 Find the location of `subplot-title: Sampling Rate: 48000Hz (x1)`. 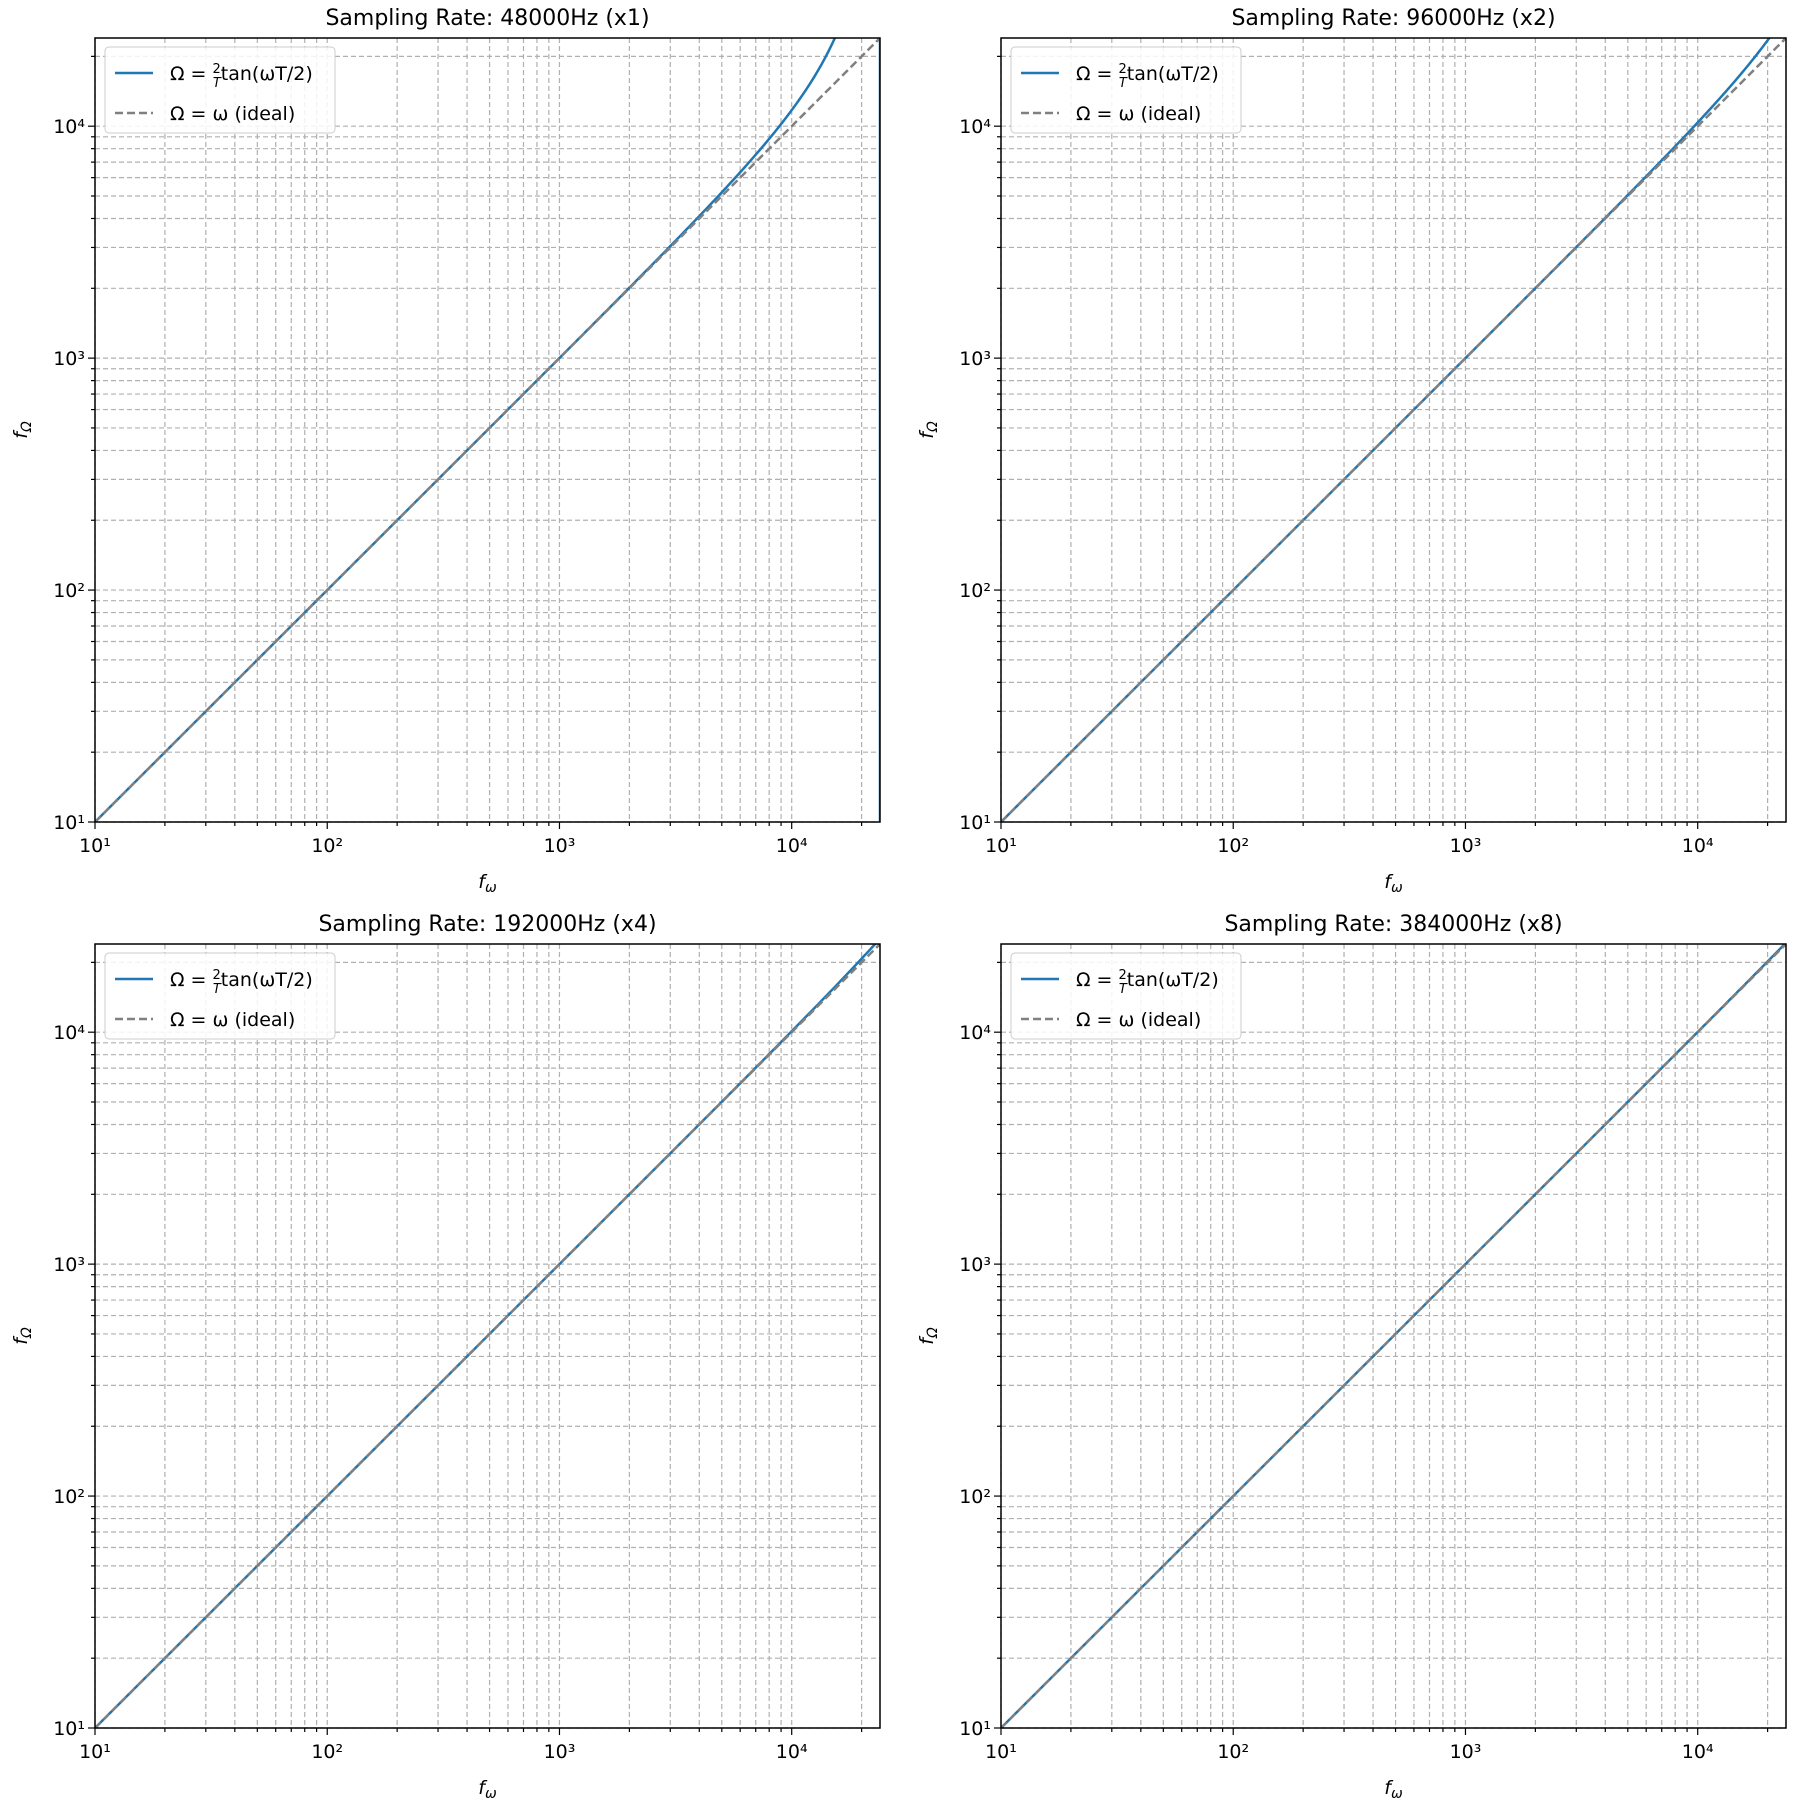

subplot-title: Sampling Rate: 48000Hz (x1) is located at coordinates (487, 18).